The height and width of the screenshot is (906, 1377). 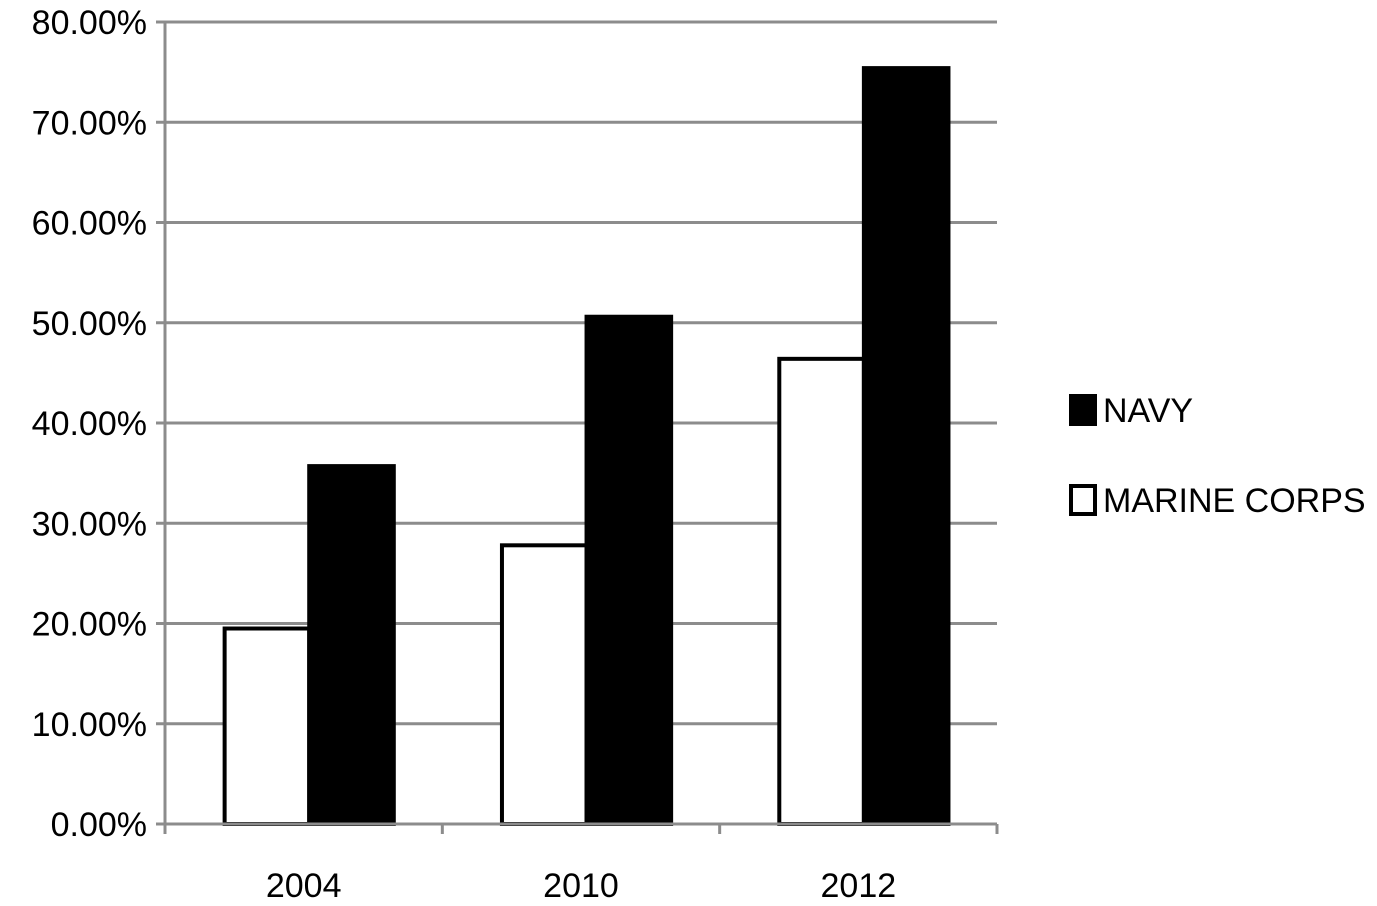 I want to click on y-tick-label: 60.00%, so click(x=89, y=224).